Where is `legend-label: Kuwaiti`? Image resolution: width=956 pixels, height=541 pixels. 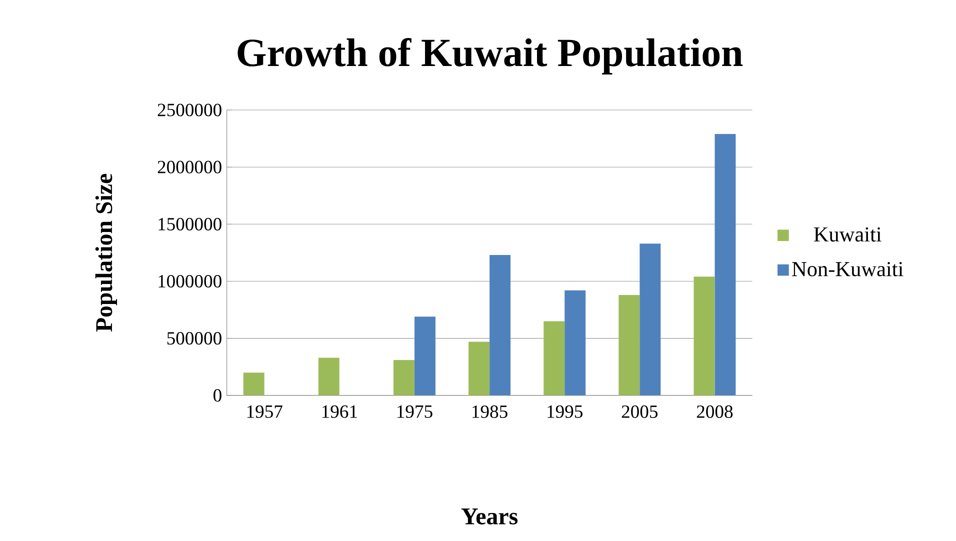 legend-label: Kuwaiti is located at coordinates (848, 234).